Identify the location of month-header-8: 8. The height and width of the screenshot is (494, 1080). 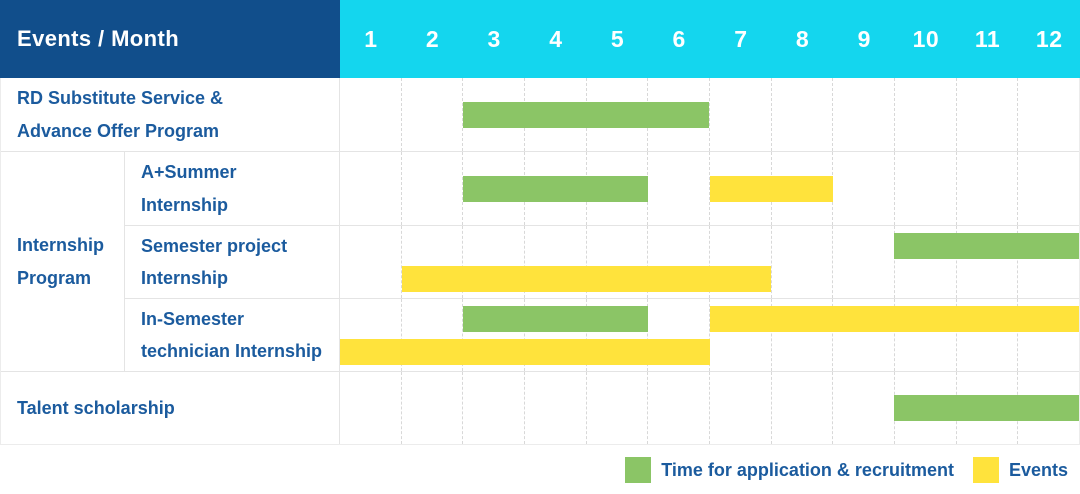
(802, 38).